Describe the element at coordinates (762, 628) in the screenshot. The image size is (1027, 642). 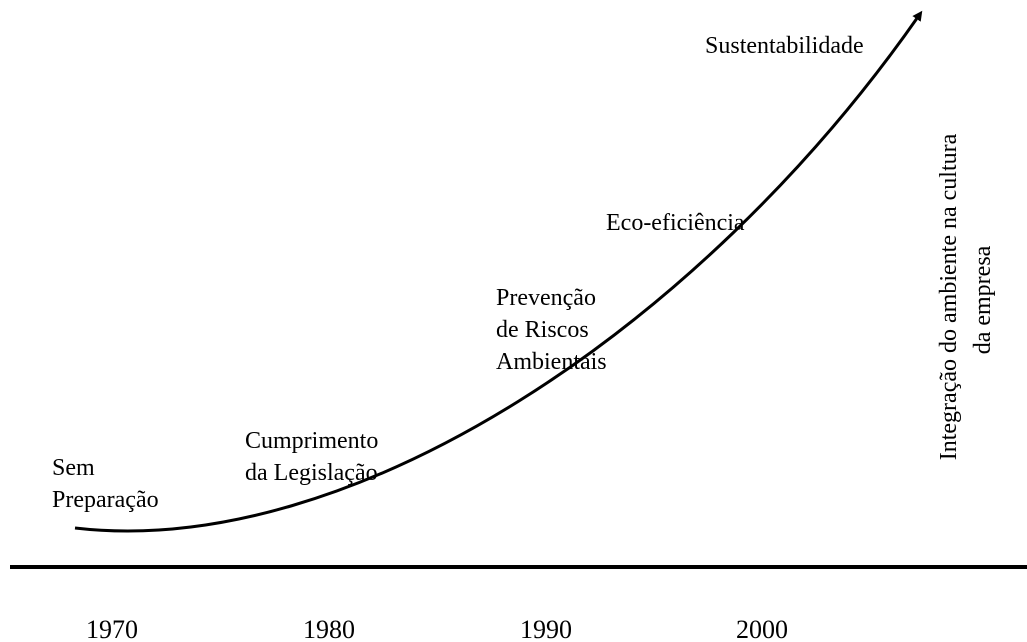
I see `year-label: 2000` at that location.